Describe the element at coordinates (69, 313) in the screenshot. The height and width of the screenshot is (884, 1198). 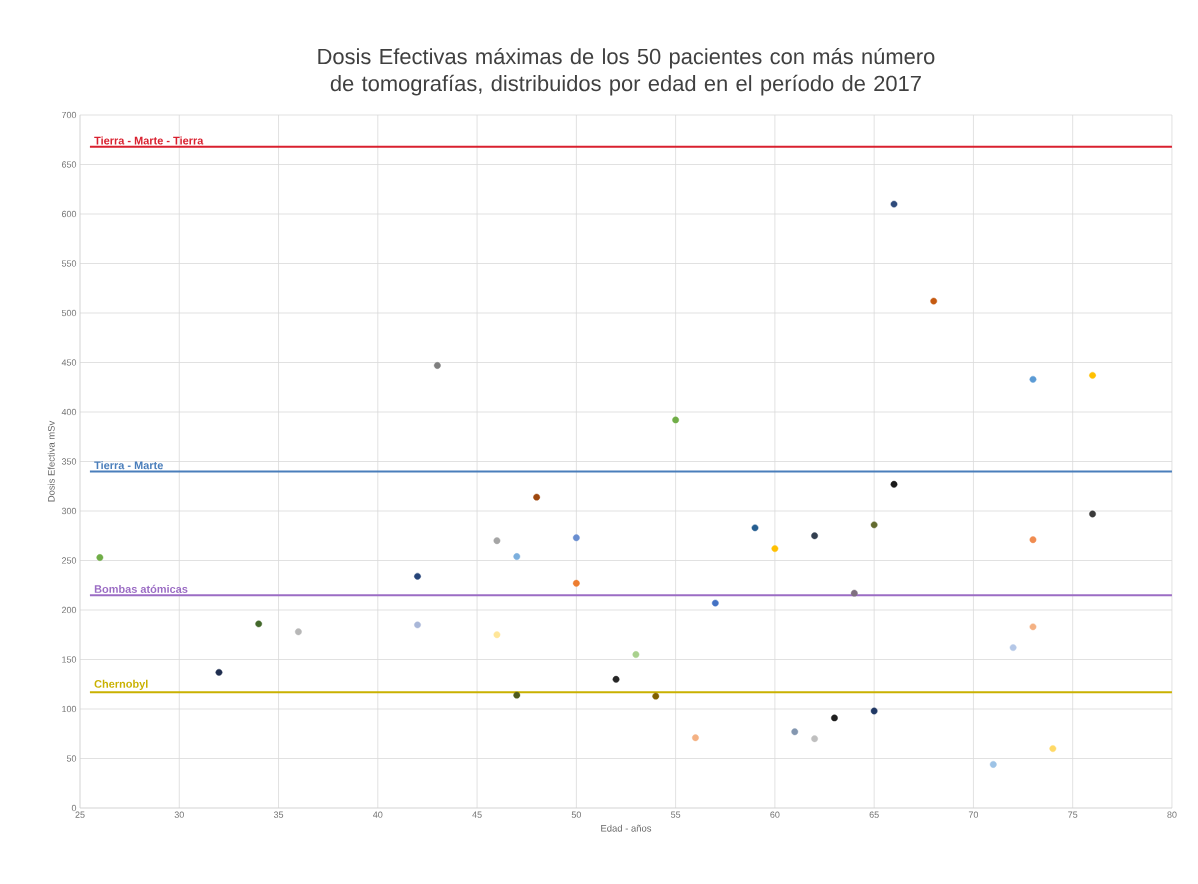
I see `y-tick-label: 500` at that location.